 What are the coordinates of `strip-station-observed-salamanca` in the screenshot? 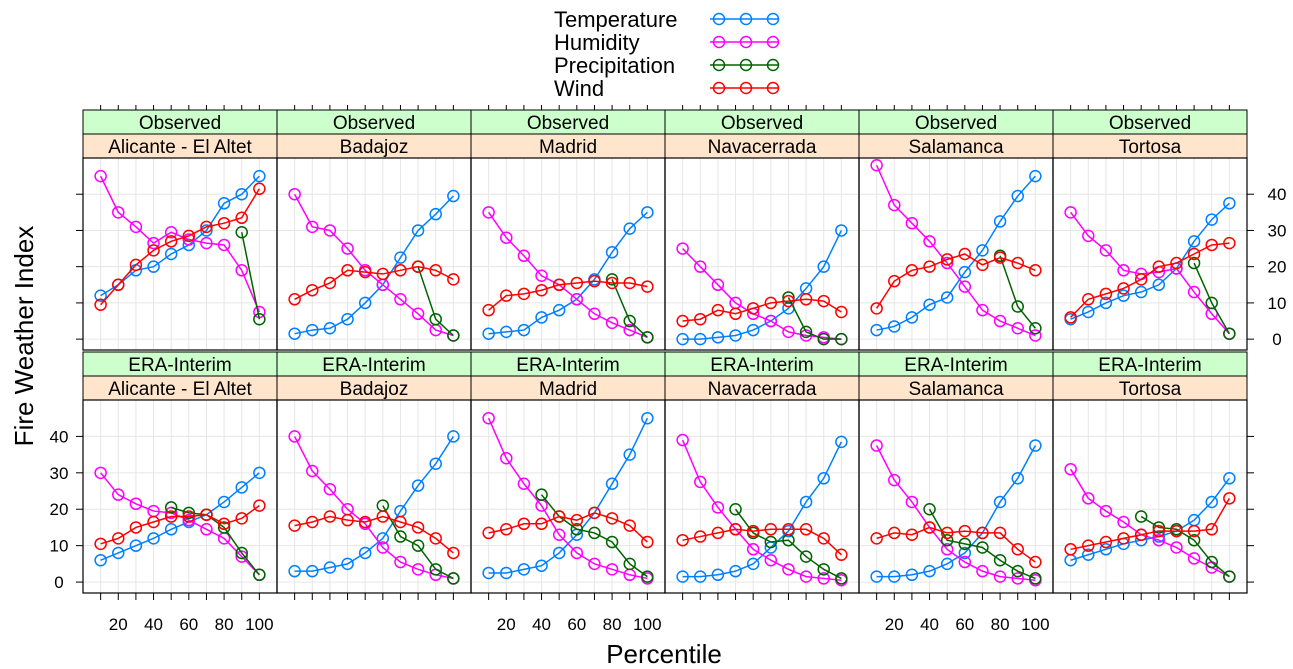 It's located at (956, 146).